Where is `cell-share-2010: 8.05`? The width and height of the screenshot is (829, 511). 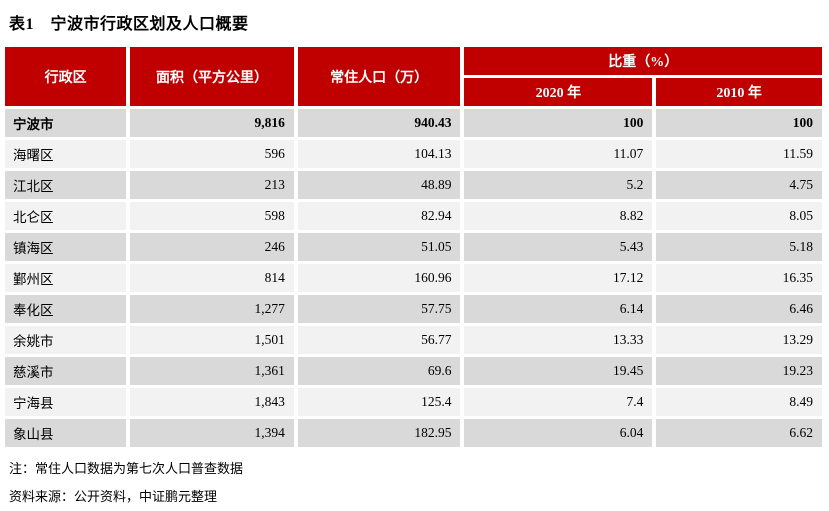
cell-share-2010: 8.05 is located at coordinates (739, 216).